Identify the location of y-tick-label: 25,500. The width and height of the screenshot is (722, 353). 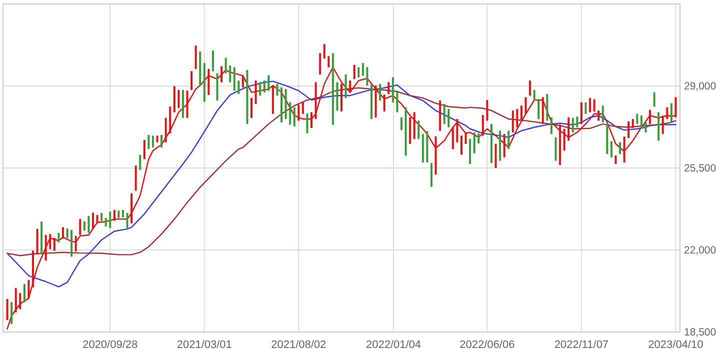
(700, 168).